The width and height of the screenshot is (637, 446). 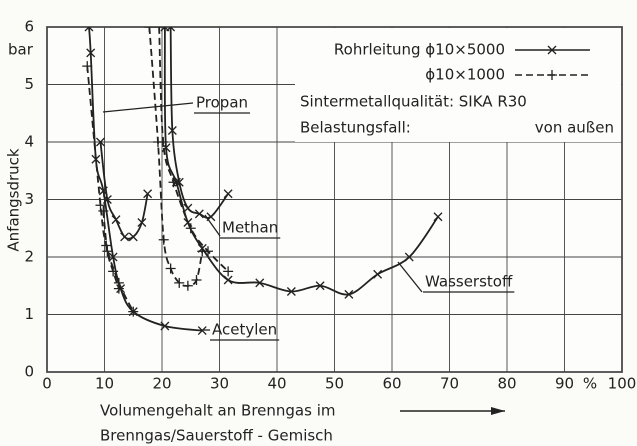 I want to click on legend-box, so click(x=458, y=85).